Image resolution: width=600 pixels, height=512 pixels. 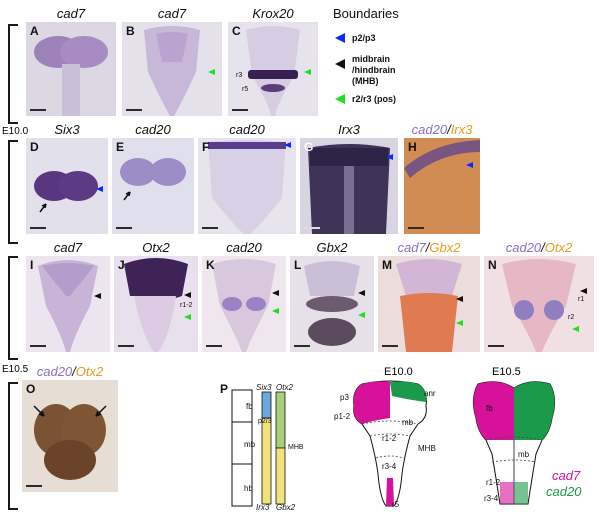 What do you see at coordinates (366, 13) in the screenshot?
I see `legend-title: Boundaries` at bounding box center [366, 13].